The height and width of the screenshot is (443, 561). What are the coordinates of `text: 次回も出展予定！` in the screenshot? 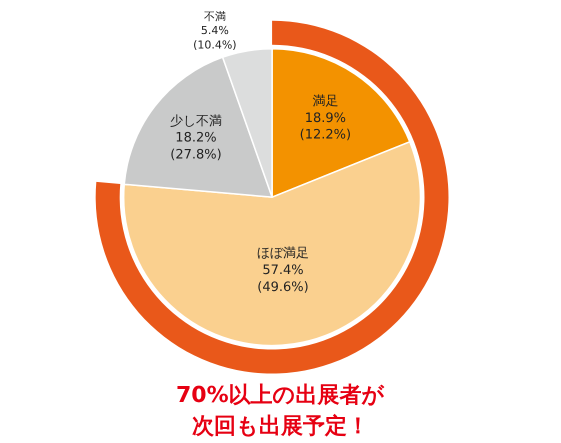 It's located at (280, 426).